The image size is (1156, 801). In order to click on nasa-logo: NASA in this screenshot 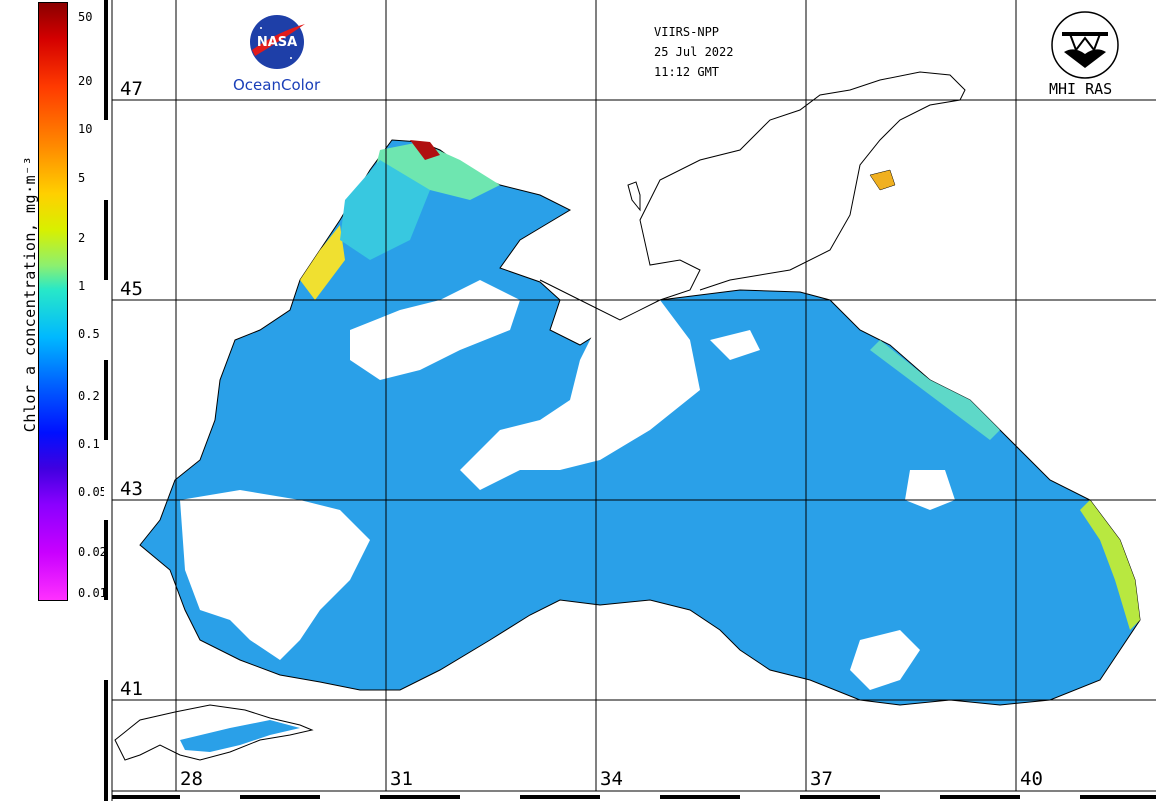, I will do `click(277, 42)`.